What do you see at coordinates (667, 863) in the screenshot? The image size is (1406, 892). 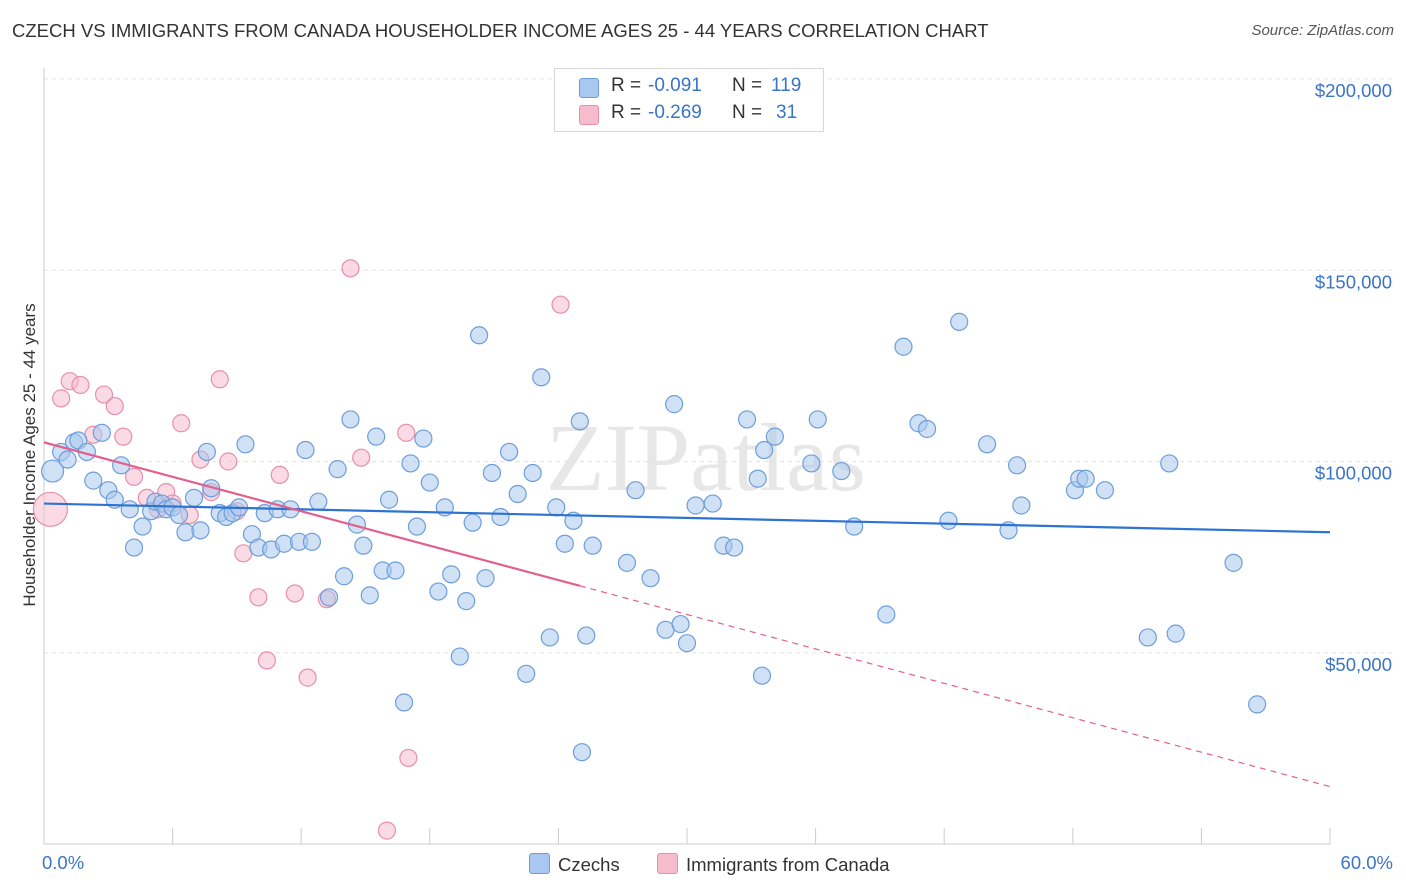 I see `bottom-legend-swatch-canada` at bounding box center [667, 863].